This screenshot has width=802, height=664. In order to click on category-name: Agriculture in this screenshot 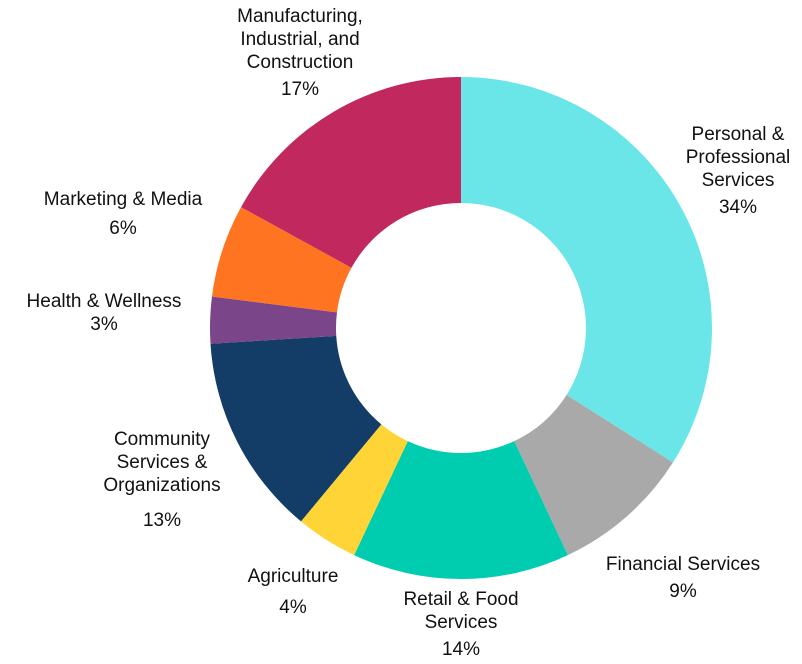, I will do `click(293, 576)`.